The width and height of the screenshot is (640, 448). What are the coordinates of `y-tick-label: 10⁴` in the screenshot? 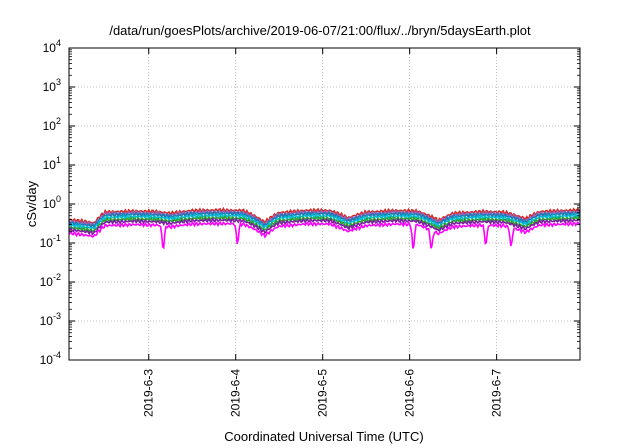 It's located at (52, 46).